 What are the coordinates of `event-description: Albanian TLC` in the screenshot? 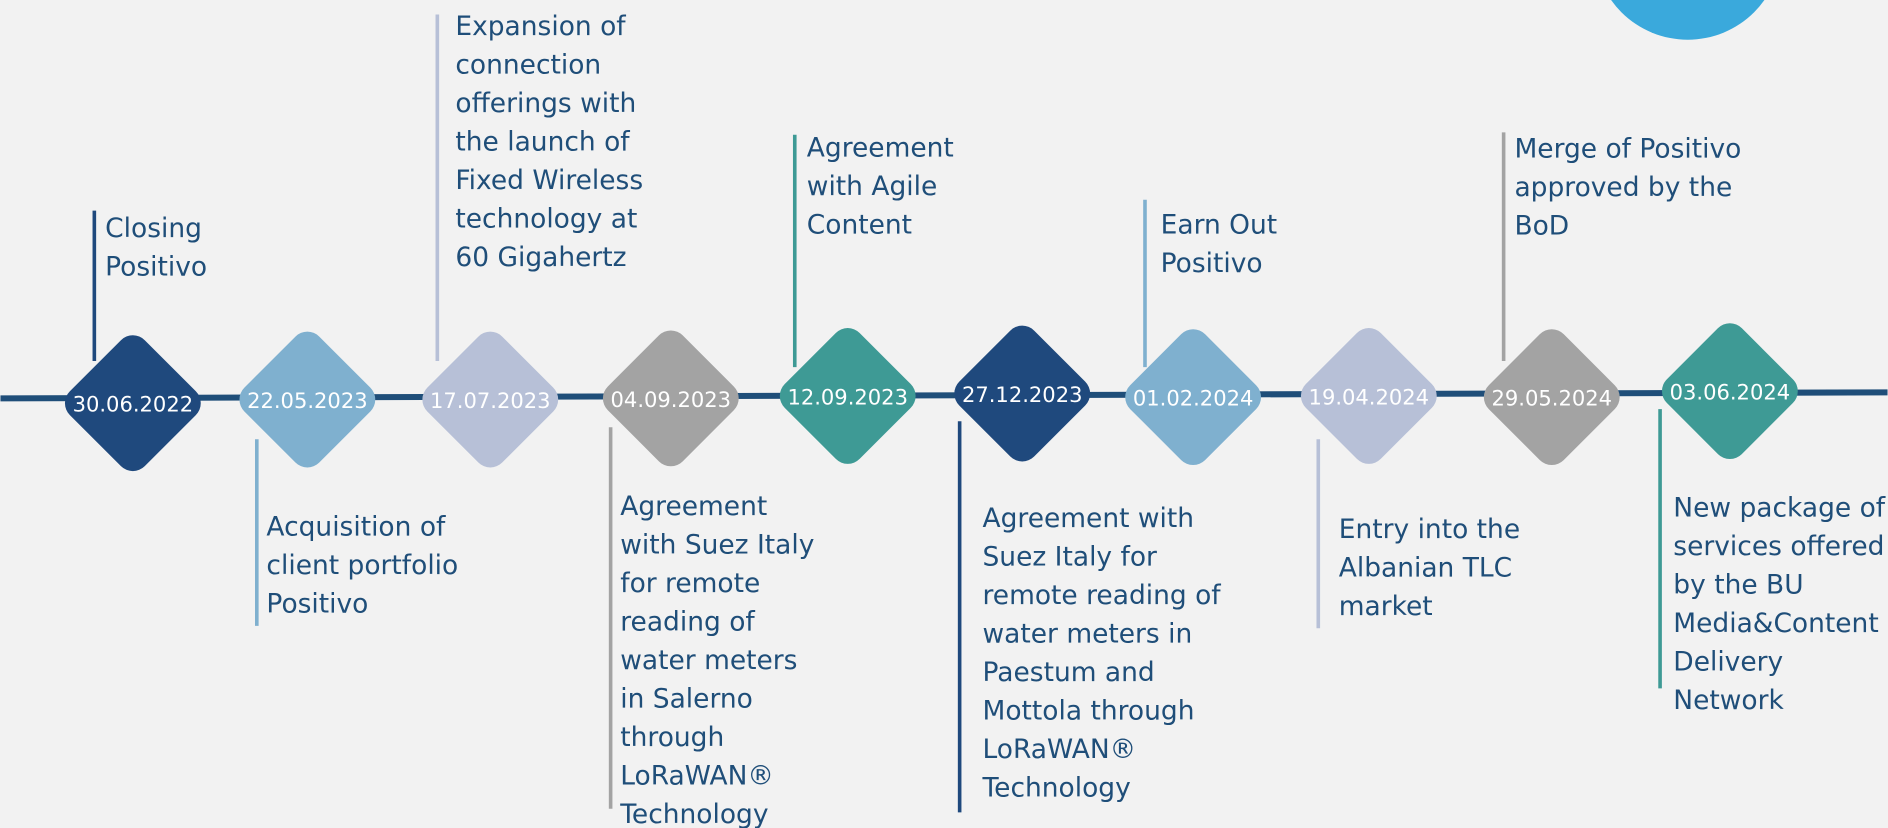 It's located at (1425, 567).